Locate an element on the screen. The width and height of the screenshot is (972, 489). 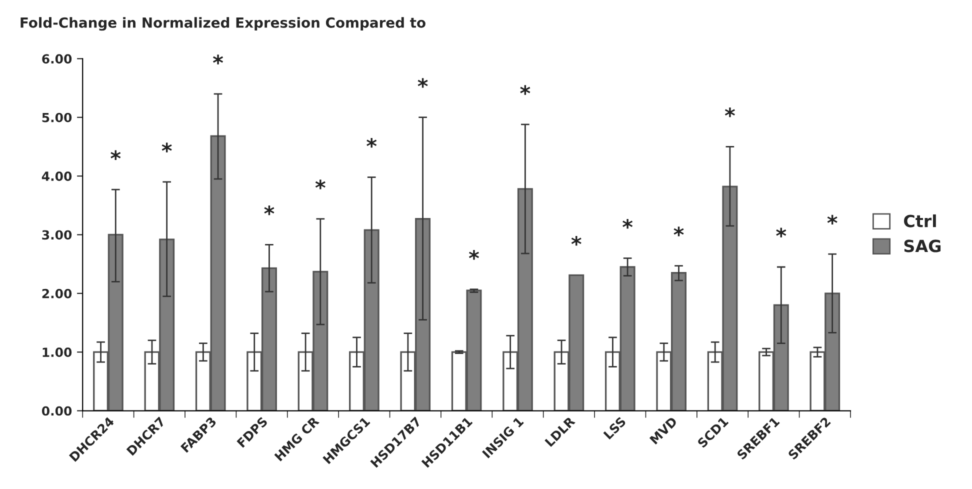
y-tick-label: 4.00 is located at coordinates (57, 176).